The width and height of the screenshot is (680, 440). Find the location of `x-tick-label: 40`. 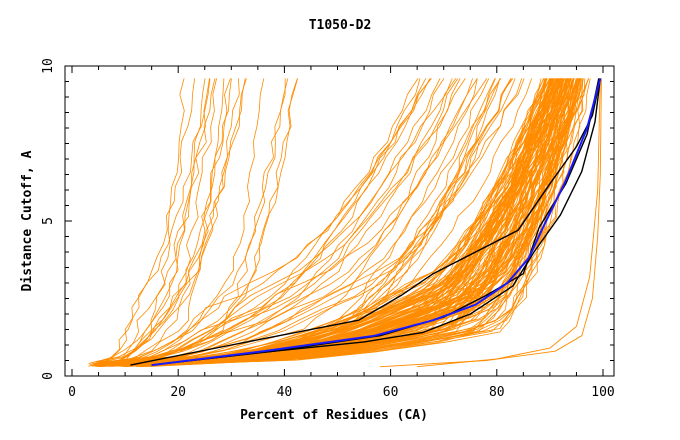

x-tick-label: 40 is located at coordinates (285, 392).